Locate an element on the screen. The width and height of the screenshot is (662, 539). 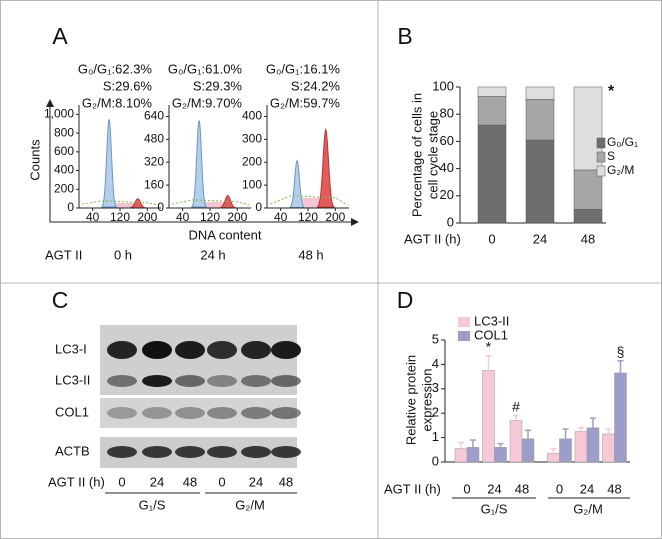
y-axis-label: Relative protein is located at coordinates (410, 400).